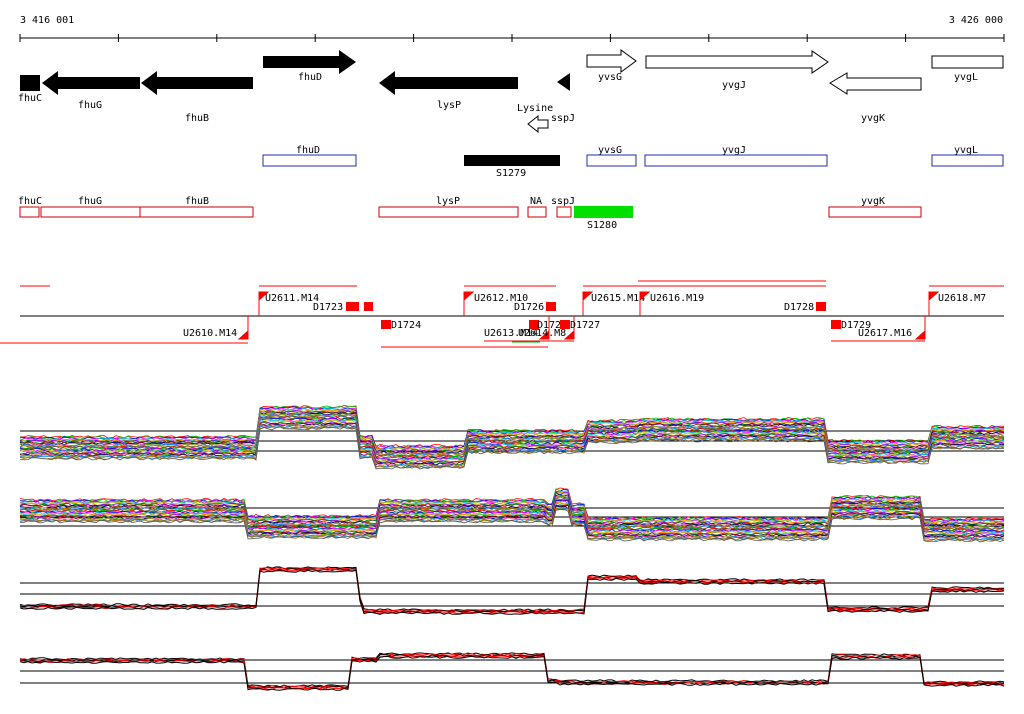 This screenshot has height=714, width=1024. Describe the element at coordinates (737, 62) in the screenshot. I see `gene-arrow-yvgj` at that location.